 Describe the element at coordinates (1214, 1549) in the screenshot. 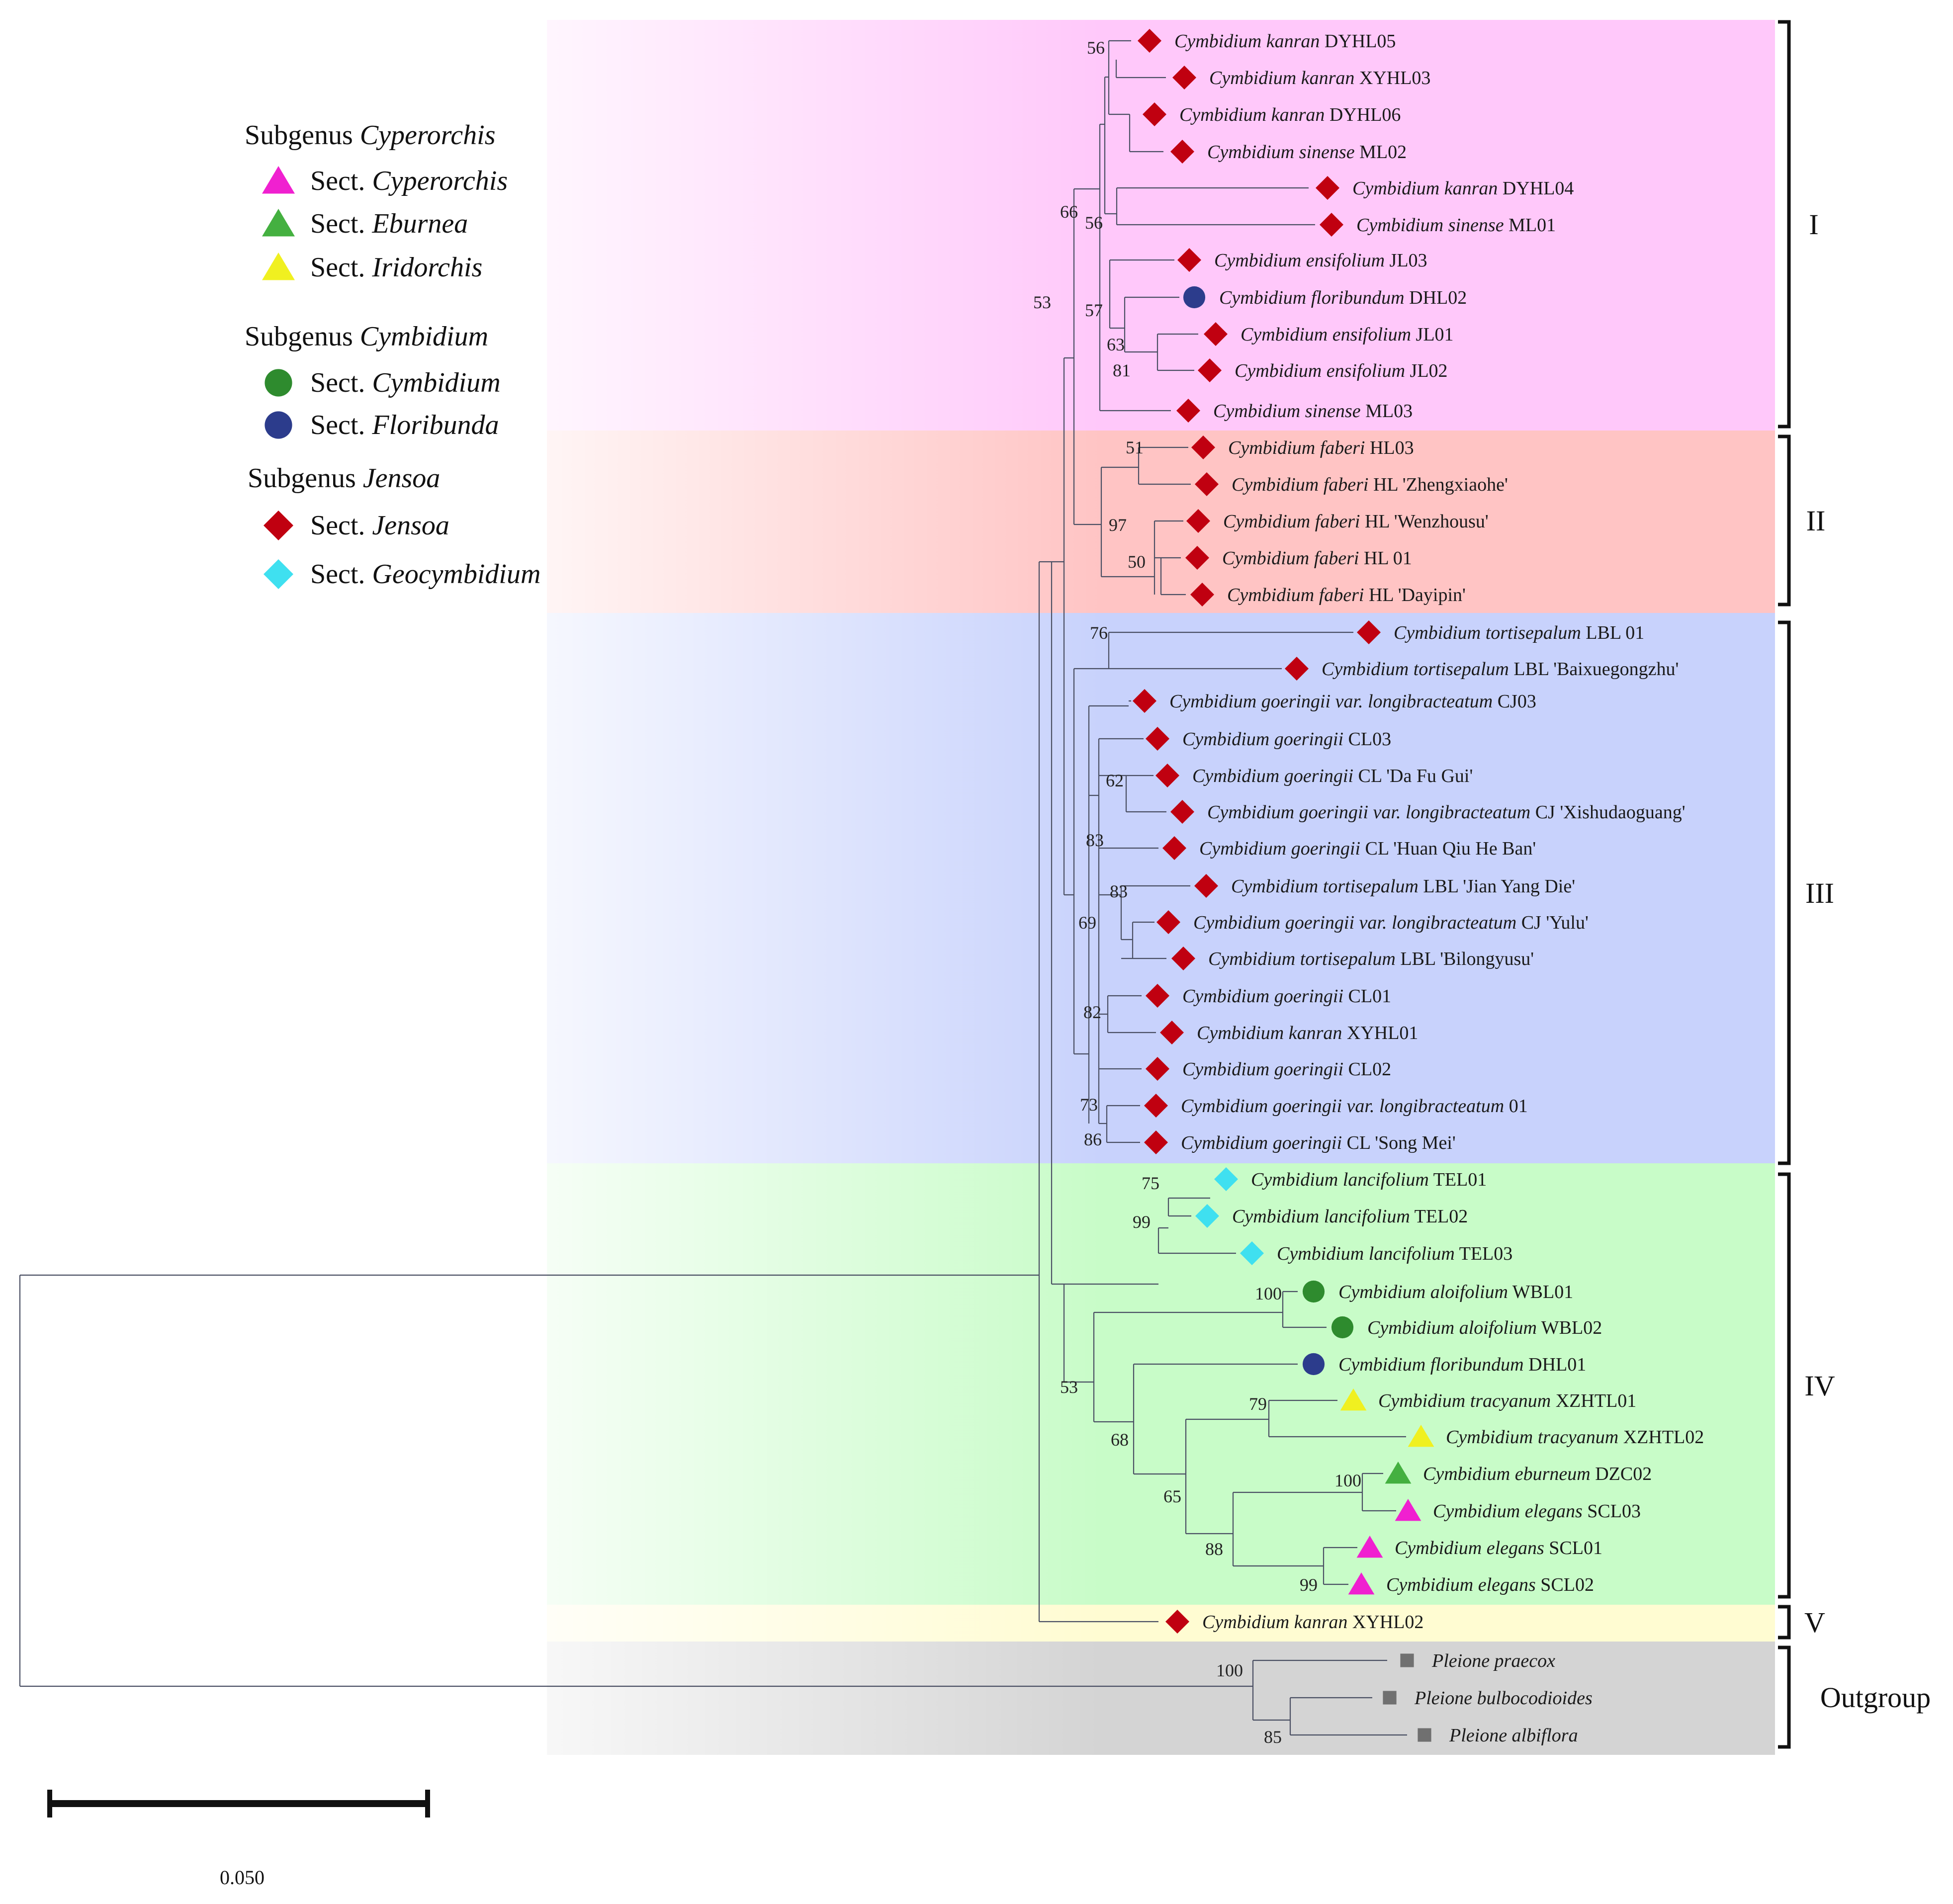

I see `support-value: 88` at that location.